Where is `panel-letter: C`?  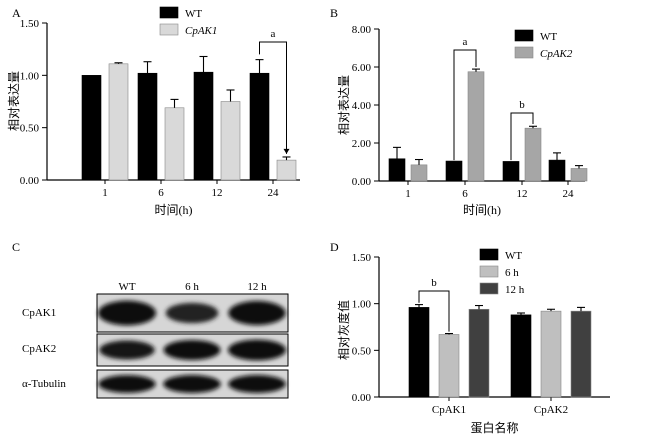
panel-letter: C is located at coordinates (16, 247).